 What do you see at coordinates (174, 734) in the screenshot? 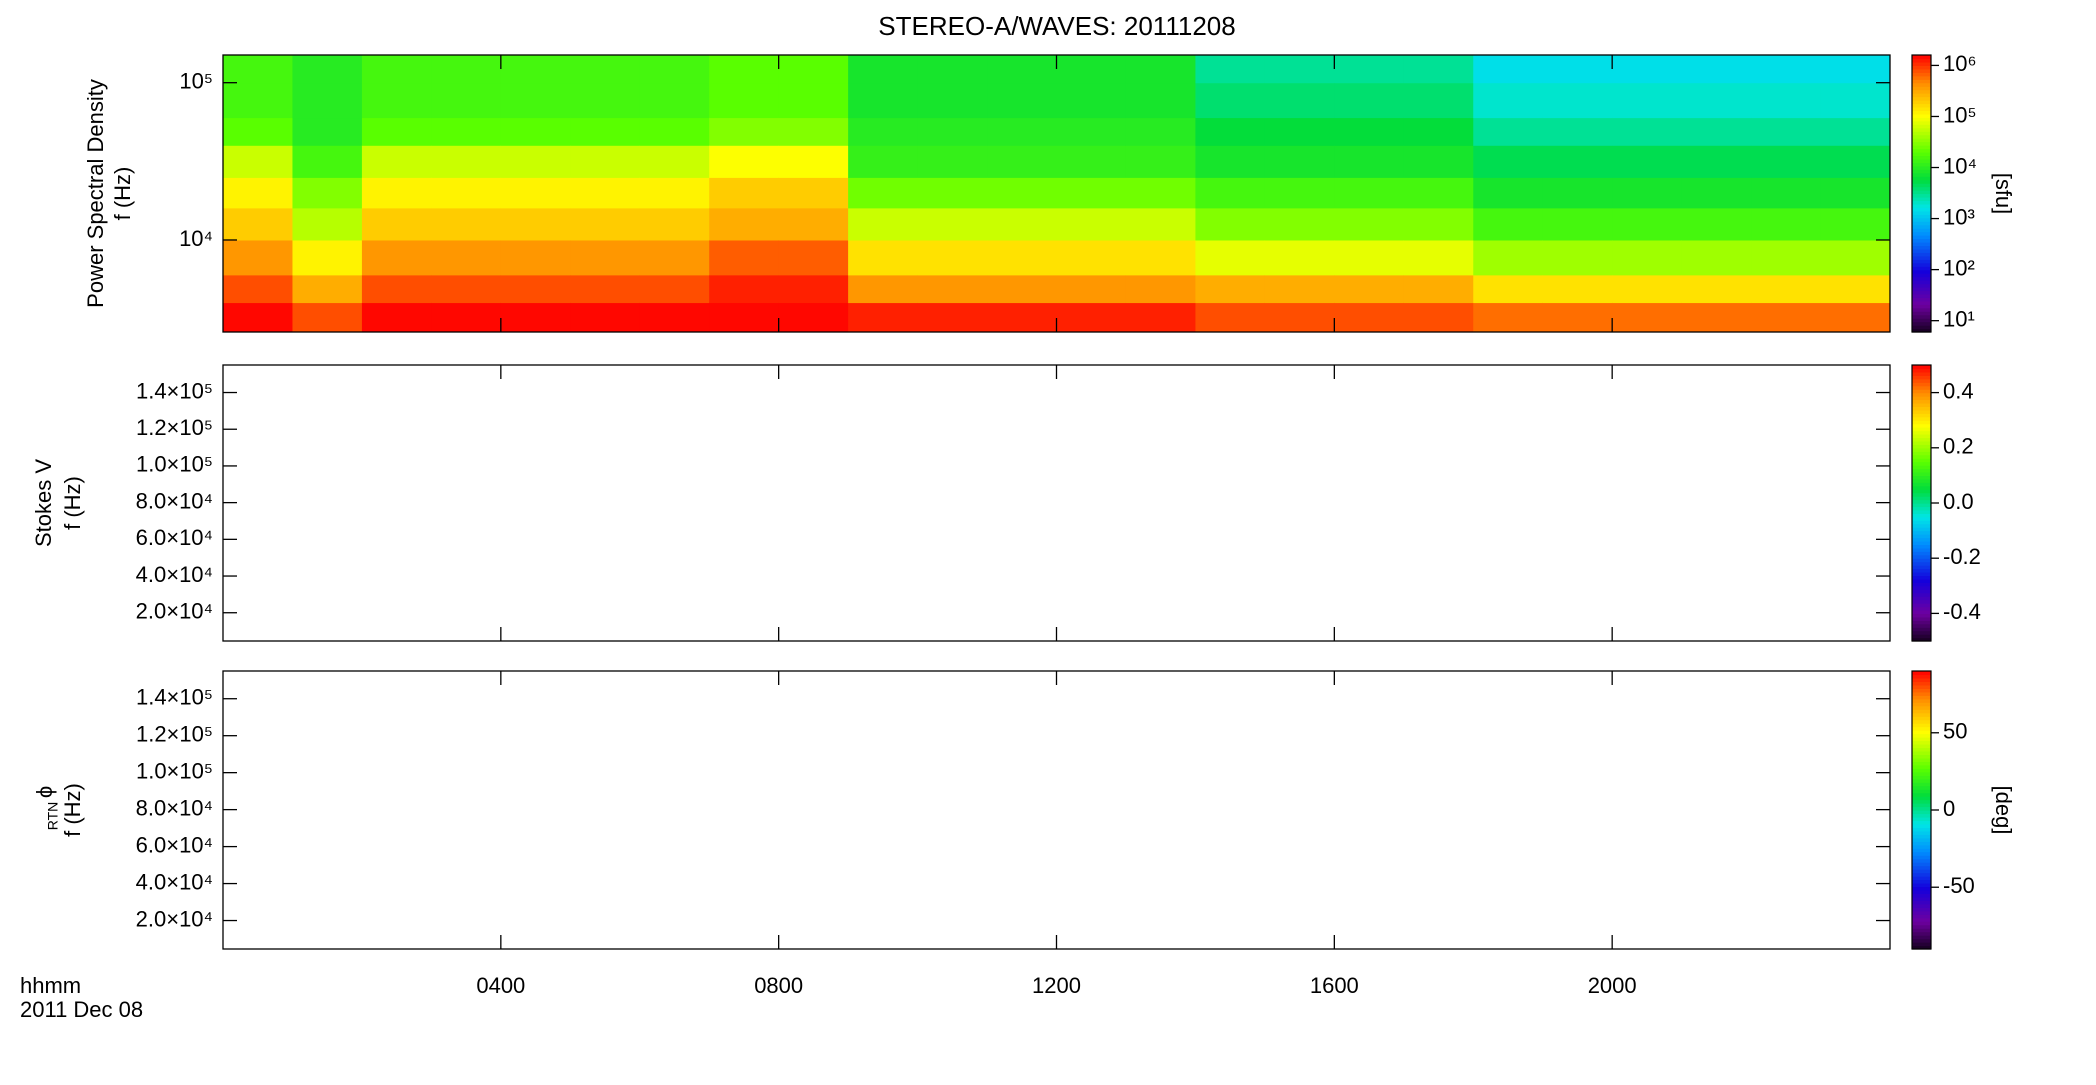
I see `y-tick-label: 1.2×10⁵` at bounding box center [174, 734].